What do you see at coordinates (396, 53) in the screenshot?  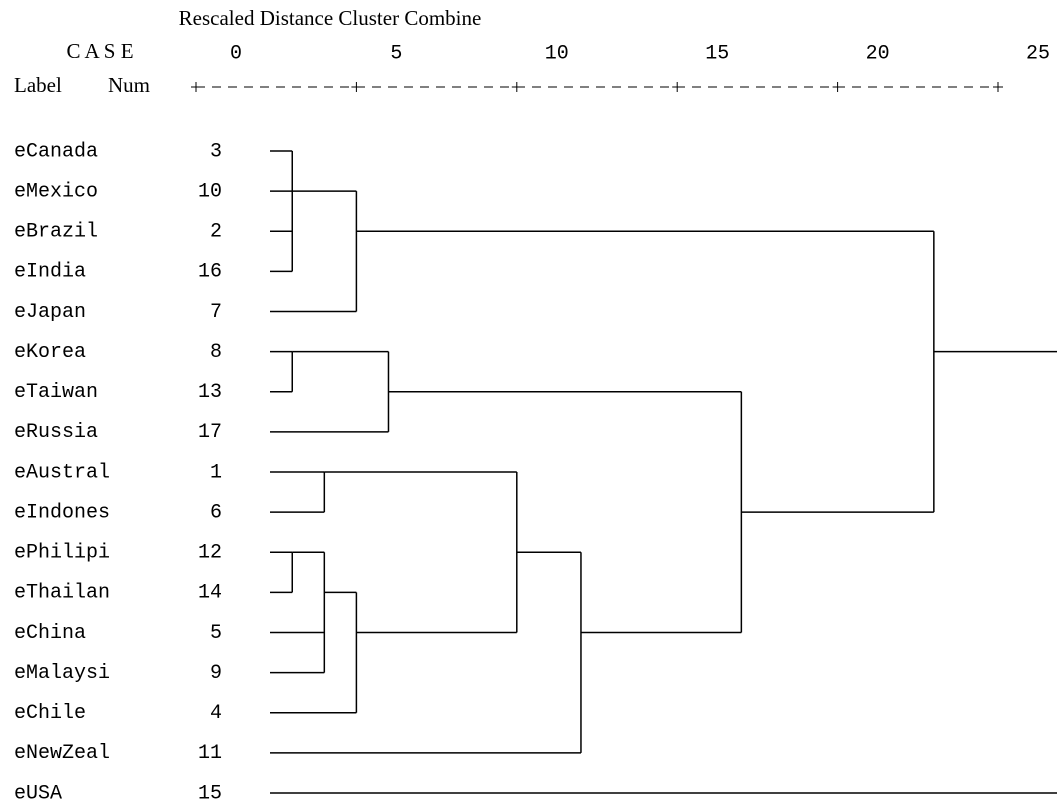 I see `x-tick-label: 5` at bounding box center [396, 53].